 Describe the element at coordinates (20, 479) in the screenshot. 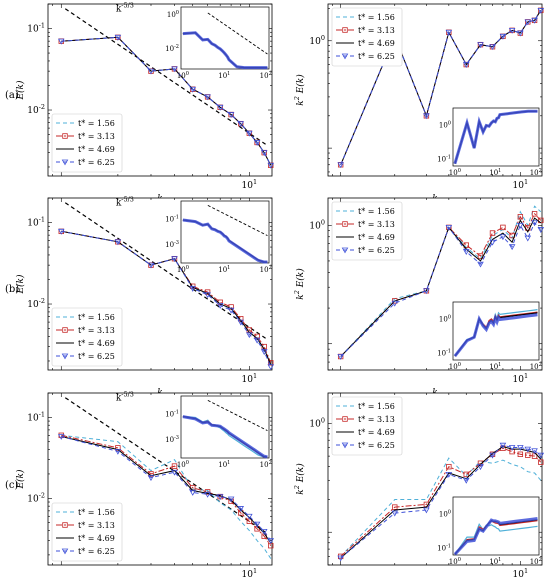

I see `y-axis-label: E(k)` at that location.